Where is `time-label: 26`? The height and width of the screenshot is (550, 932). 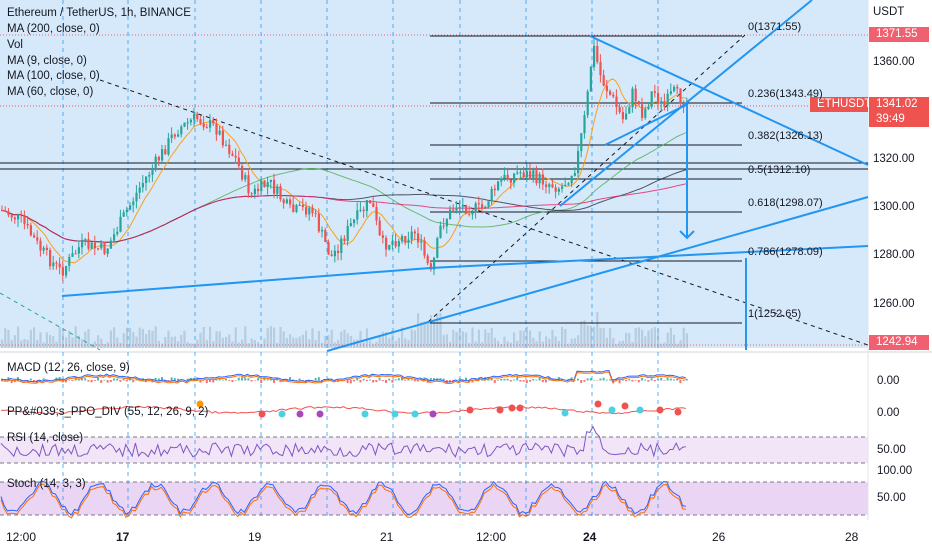
time-label: 26 is located at coordinates (719, 537).